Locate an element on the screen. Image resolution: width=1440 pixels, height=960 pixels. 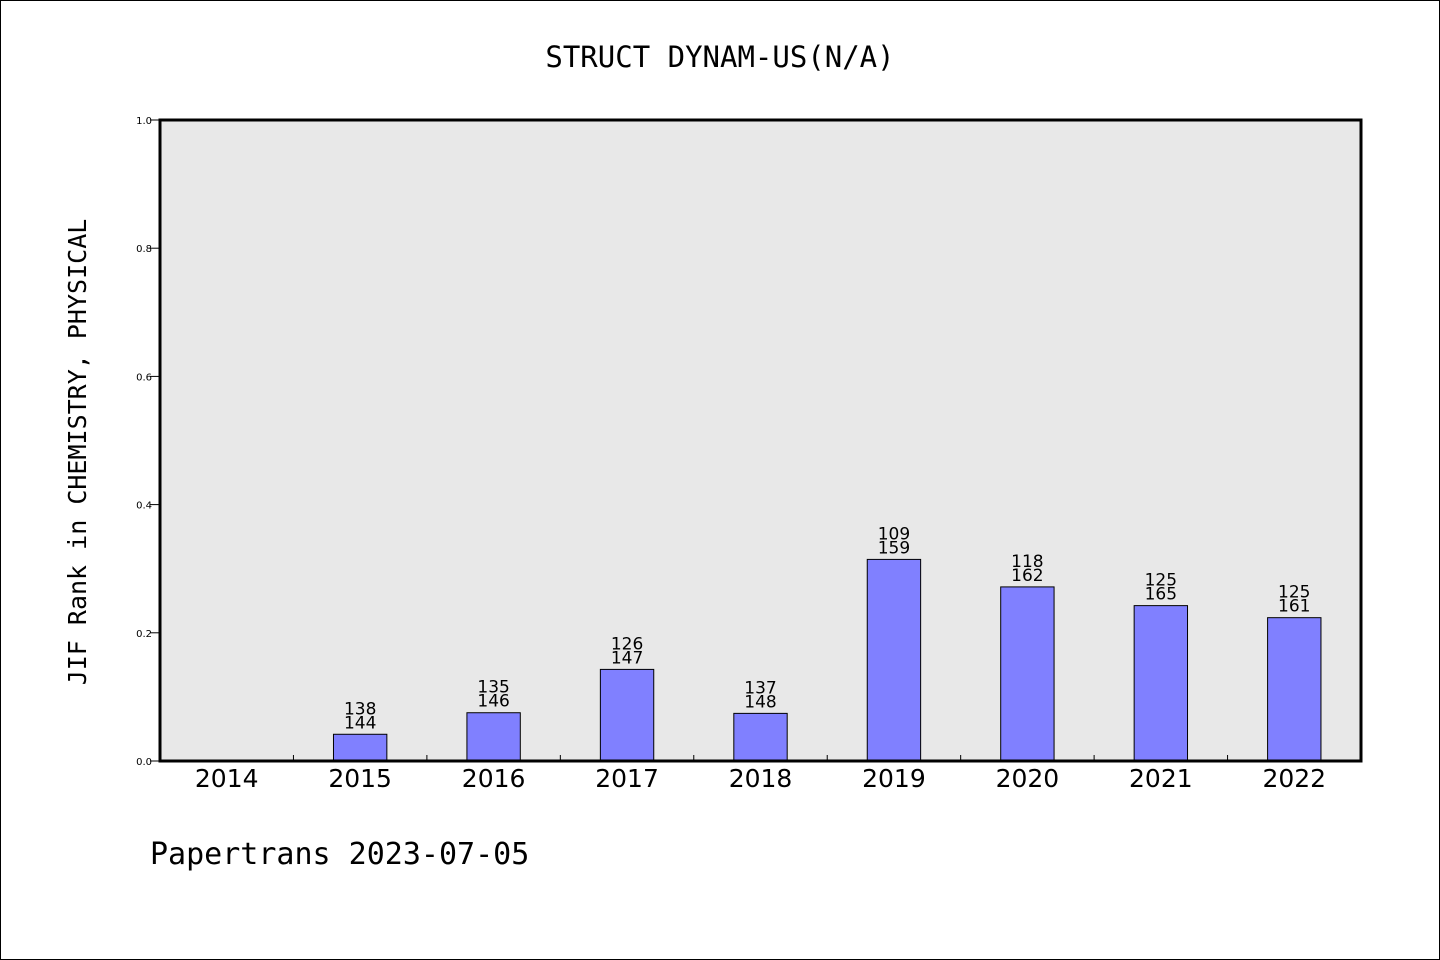
bar-label-rank: 138 is located at coordinates (360, 709).